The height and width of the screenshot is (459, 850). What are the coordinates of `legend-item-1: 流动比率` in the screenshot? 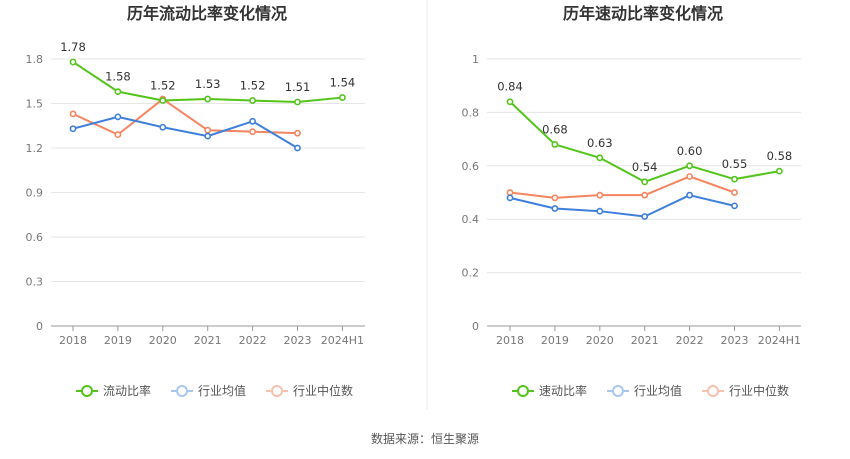 It's located at (113, 390).